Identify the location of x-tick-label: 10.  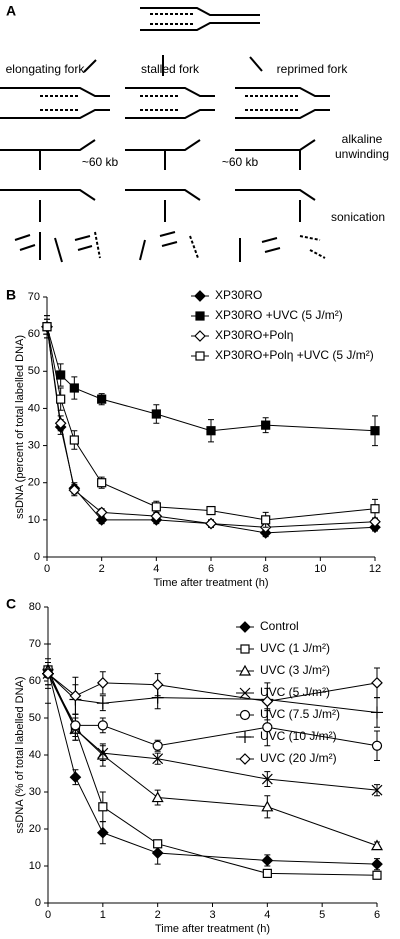
(320, 569).